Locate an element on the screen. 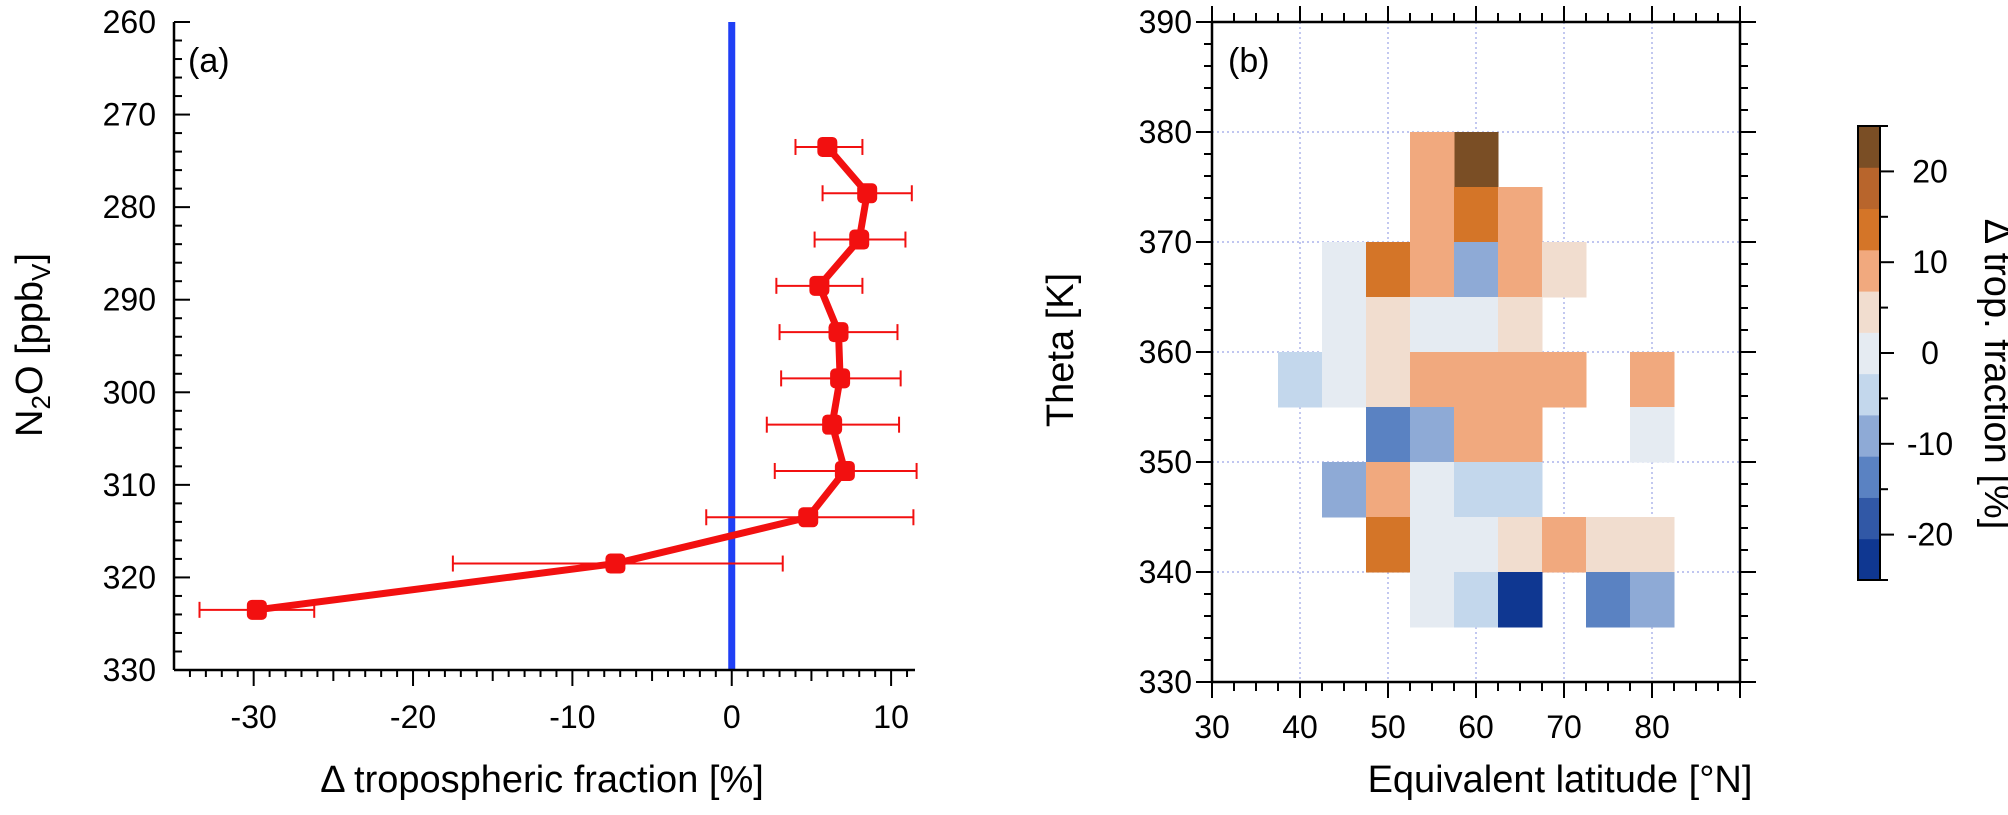 The width and height of the screenshot is (2008, 815). b-y-tick-label: 340 is located at coordinates (1165, 572).